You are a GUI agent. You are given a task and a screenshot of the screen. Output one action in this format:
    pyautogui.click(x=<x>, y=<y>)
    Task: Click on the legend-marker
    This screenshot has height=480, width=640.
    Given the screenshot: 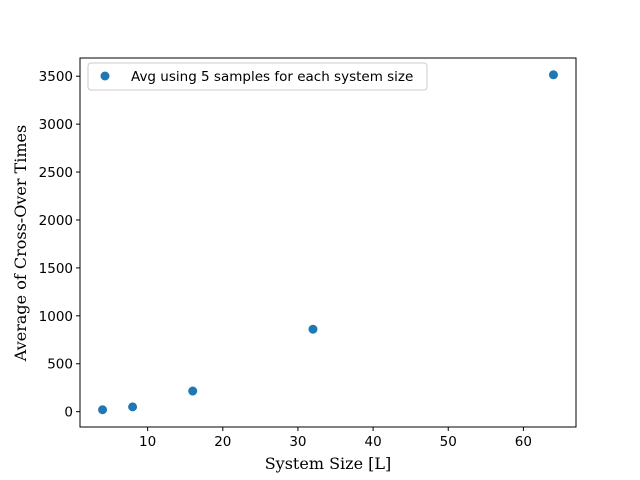 What is the action you would take?
    pyautogui.click(x=105, y=76)
    